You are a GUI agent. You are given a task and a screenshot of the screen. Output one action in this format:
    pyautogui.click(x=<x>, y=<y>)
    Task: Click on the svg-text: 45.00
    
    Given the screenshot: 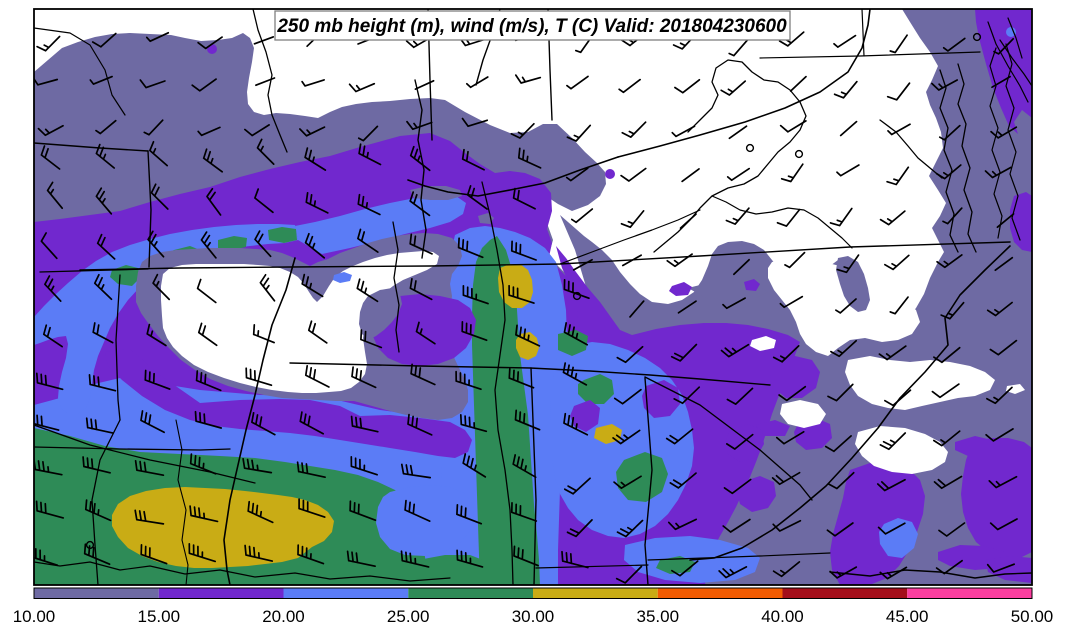 What is the action you would take?
    pyautogui.click(x=907, y=616)
    